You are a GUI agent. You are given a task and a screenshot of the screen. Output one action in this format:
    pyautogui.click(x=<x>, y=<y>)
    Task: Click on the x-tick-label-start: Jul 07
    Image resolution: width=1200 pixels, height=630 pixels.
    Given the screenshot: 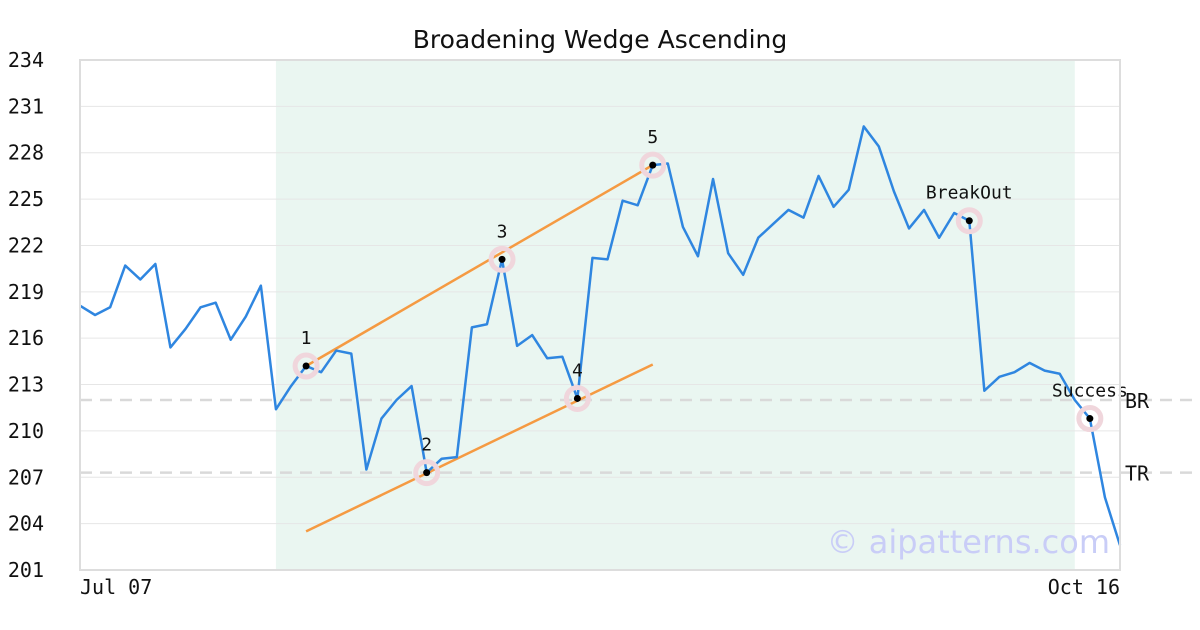 What is the action you would take?
    pyautogui.click(x=116, y=587)
    